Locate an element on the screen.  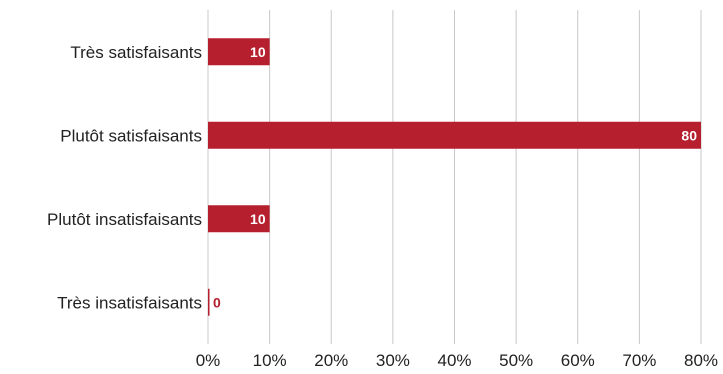
category-label: Très satisfaisants is located at coordinates (136, 52).